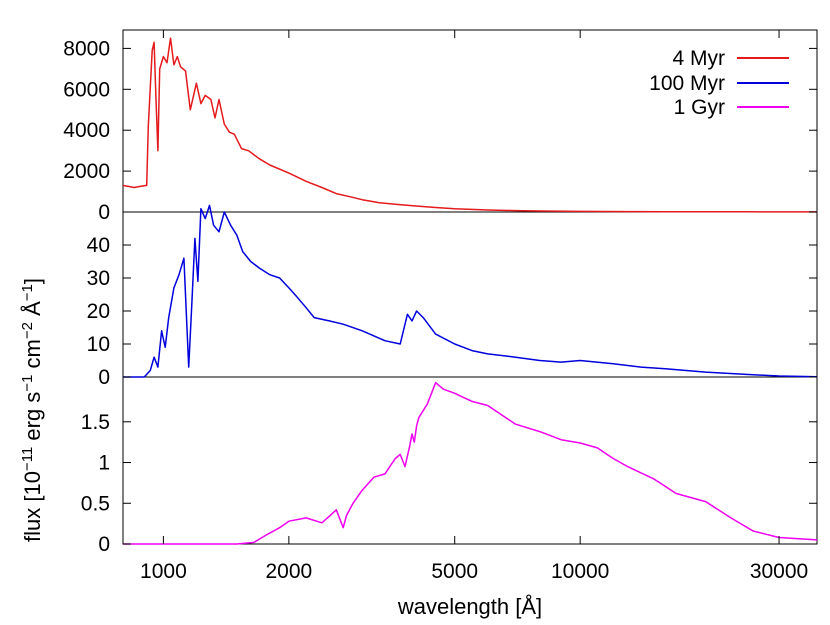 This screenshot has height=625, width=830. I want to click on y-tick-label-100myr: 20, so click(98, 311).